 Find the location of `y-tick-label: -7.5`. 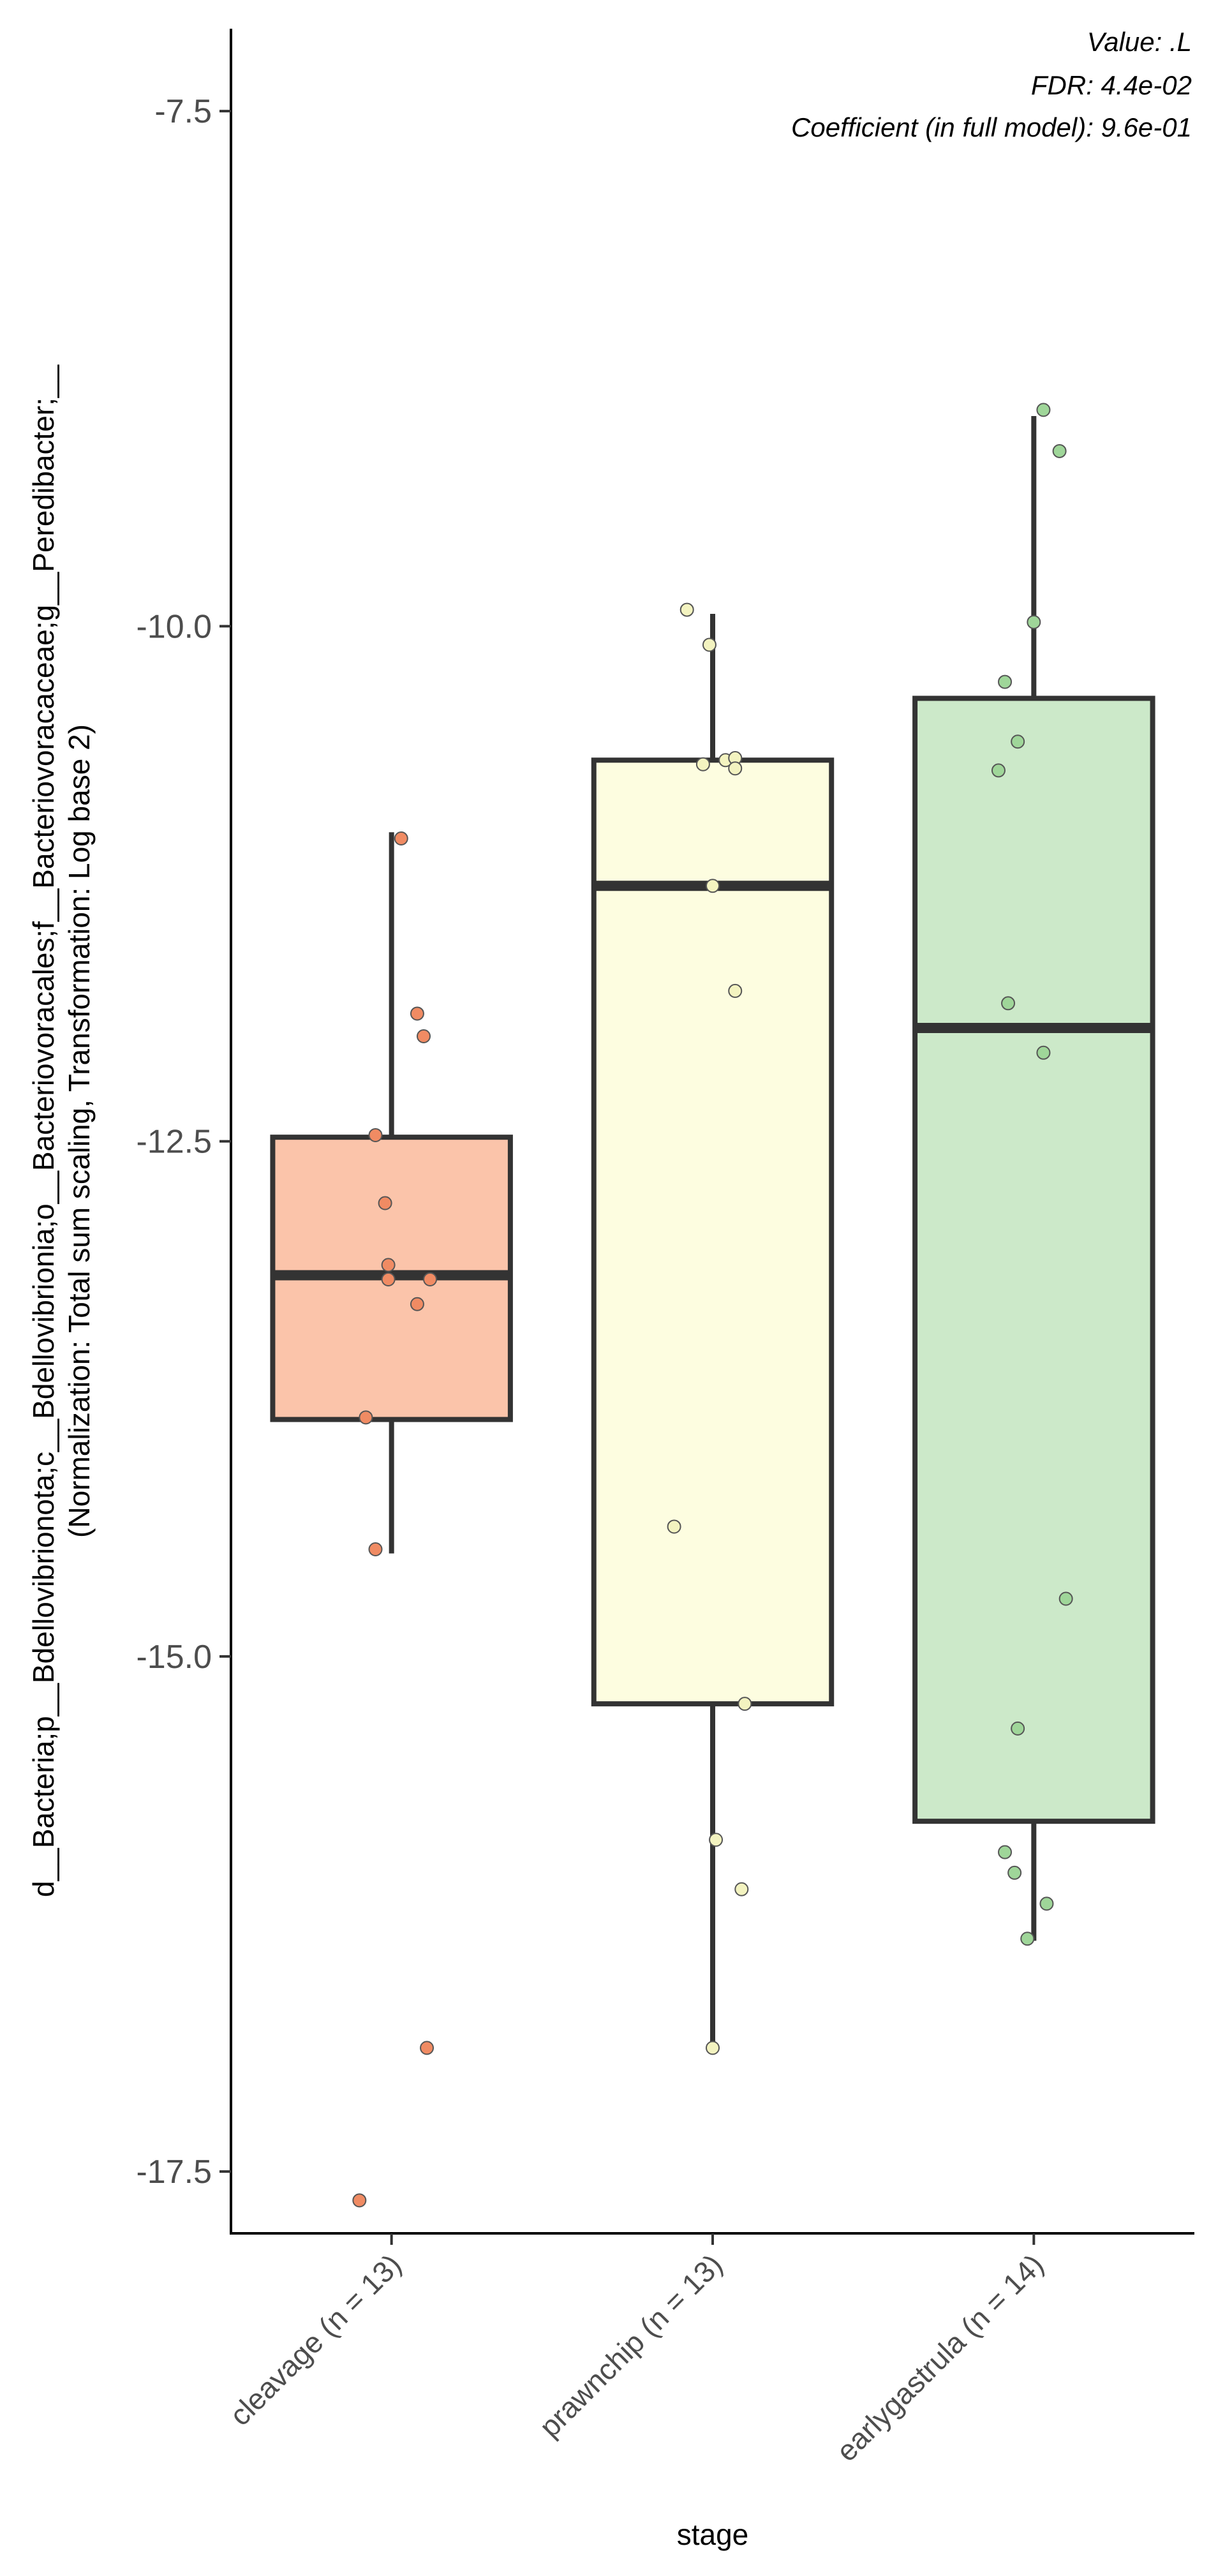

y-tick-label: -7.5 is located at coordinates (183, 111).